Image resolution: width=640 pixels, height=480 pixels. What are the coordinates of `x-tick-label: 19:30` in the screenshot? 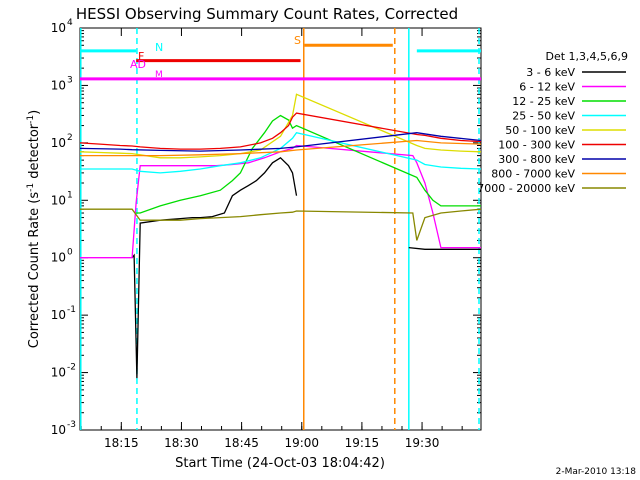 It's located at (422, 443).